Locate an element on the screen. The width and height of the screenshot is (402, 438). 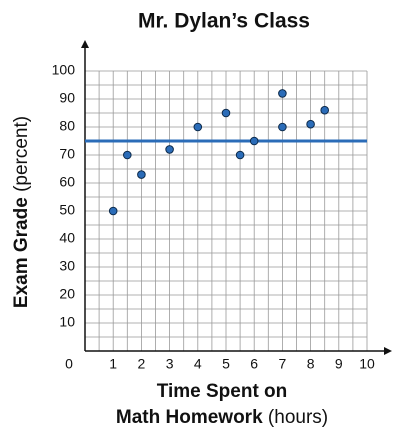
y-tick-label: 70 is located at coordinates (67, 154).